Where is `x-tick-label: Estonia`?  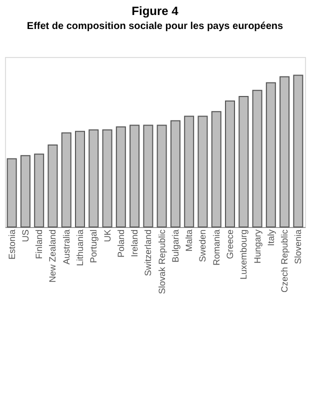 x-tick-label: Estonia is located at coordinates (11, 245).